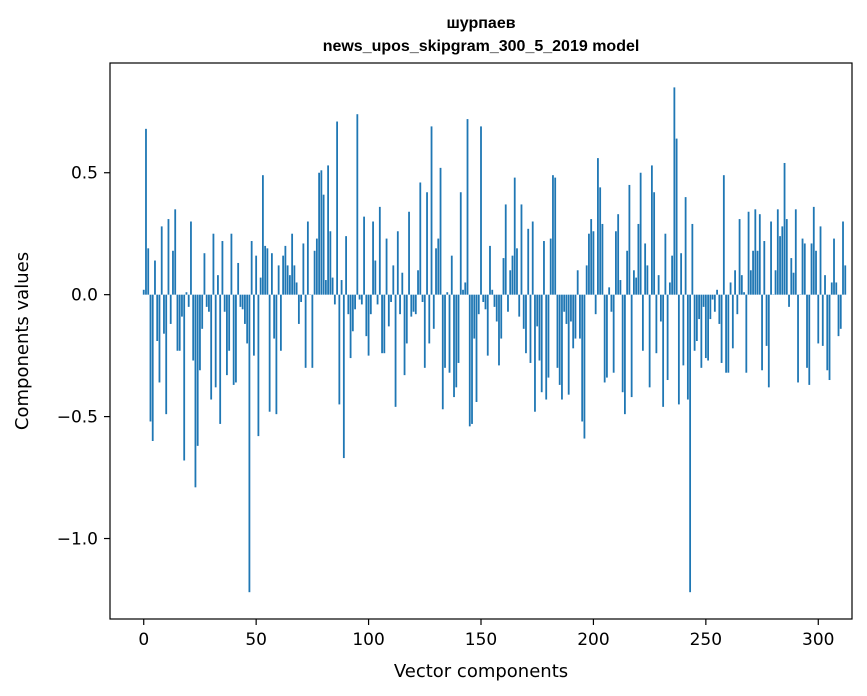 Image resolution: width=867 pixels, height=696 pixels. I want to click on y-tick-label: 0.0, so click(84, 296).